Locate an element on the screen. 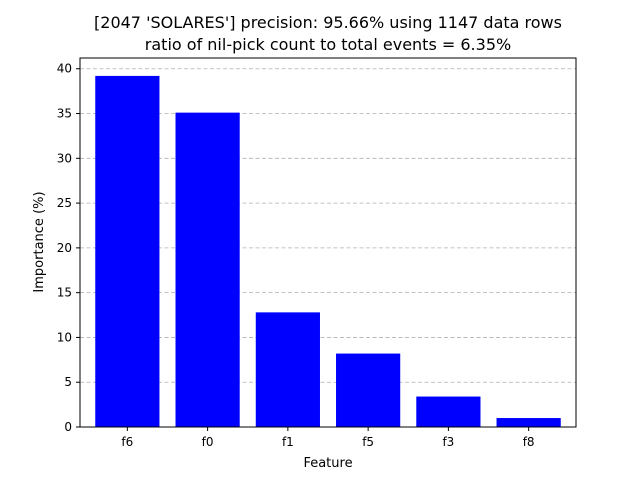 The width and height of the screenshot is (640, 480). bar-f5 is located at coordinates (368, 390).